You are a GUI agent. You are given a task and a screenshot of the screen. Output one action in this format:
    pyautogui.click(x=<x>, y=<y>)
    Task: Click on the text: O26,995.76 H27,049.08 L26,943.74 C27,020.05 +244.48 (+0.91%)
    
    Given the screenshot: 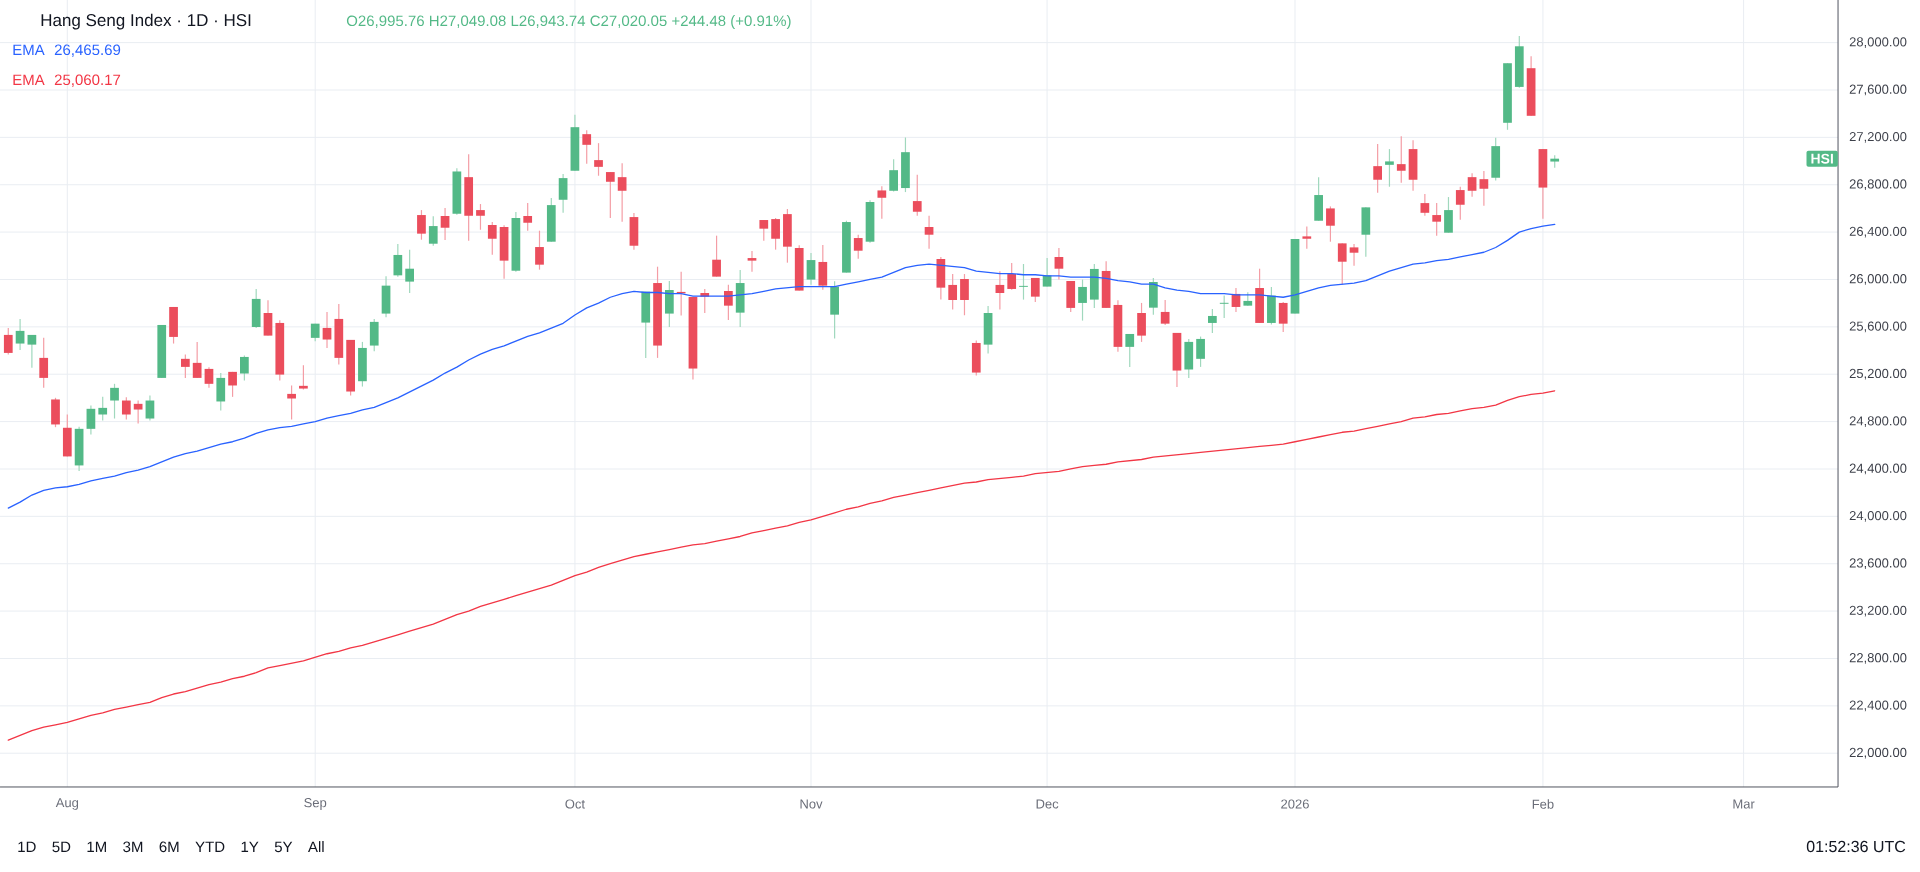 What is the action you would take?
    pyautogui.click(x=568, y=22)
    